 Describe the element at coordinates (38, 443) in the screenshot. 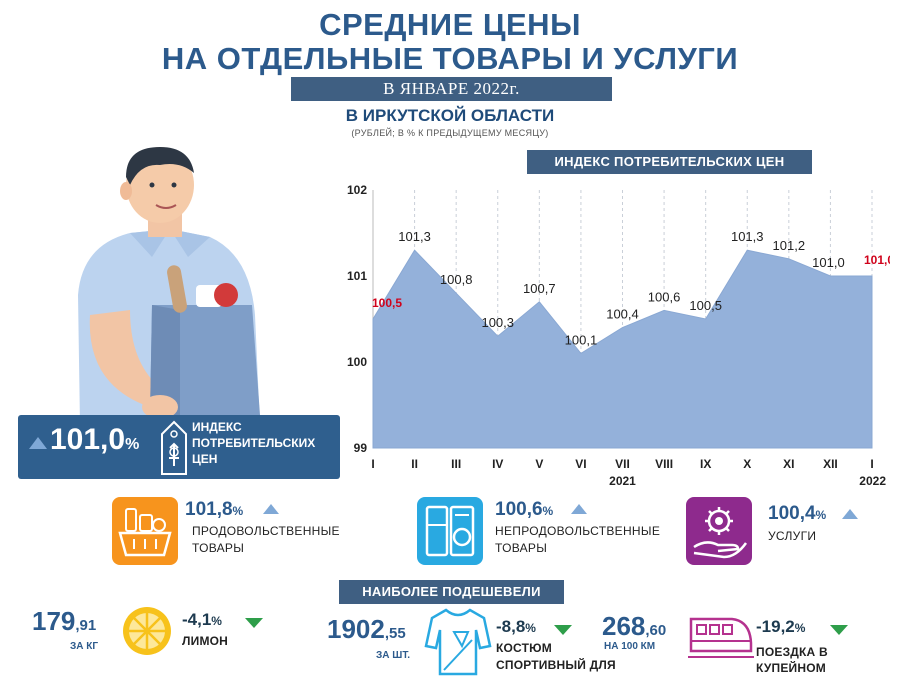

I see `up-arrow-icon` at that location.